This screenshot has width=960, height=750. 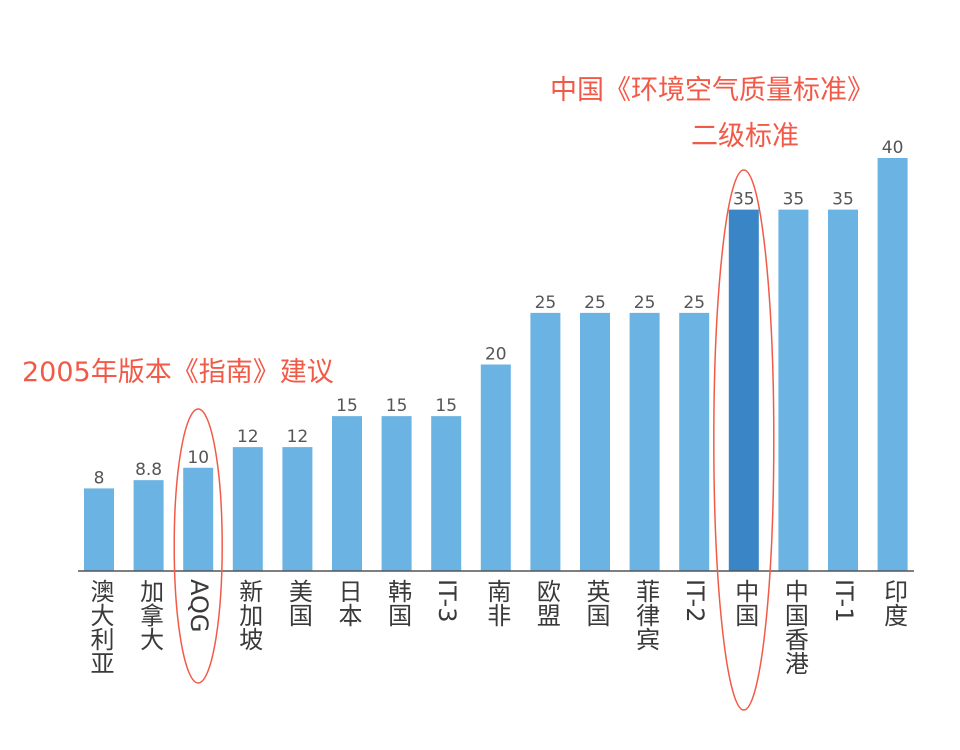 I want to click on annotation-china-line-2: 二级标准, so click(x=745, y=136).